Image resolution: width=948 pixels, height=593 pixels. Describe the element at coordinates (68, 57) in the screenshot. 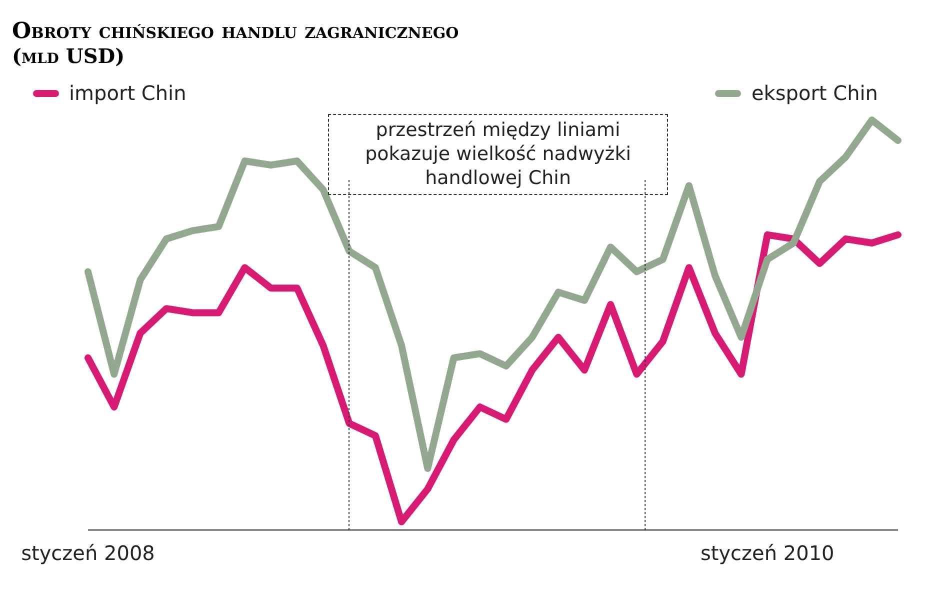

I see `chart-subtitle: (mld USD)` at that location.